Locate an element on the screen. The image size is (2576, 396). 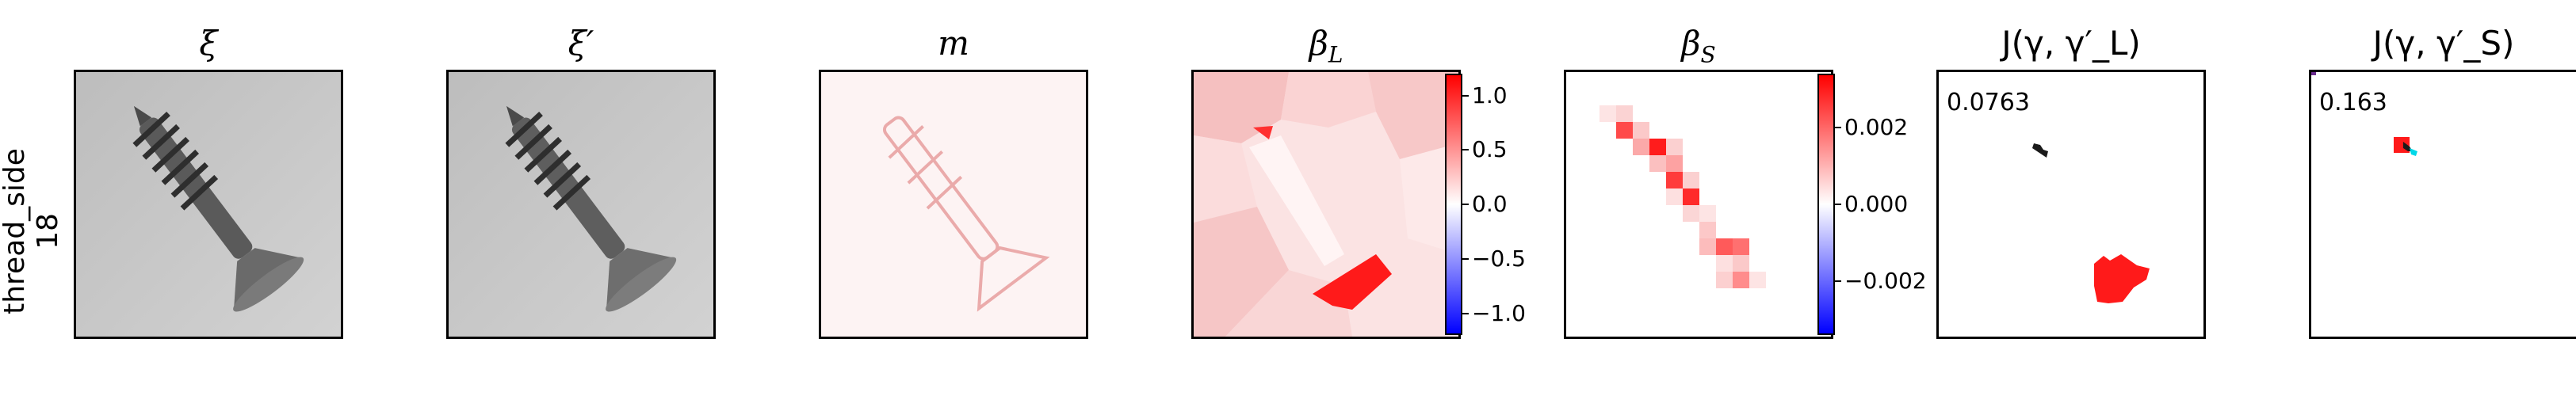
colorbar-beta-s-tick-label: −0.002 is located at coordinates (1886, 281).